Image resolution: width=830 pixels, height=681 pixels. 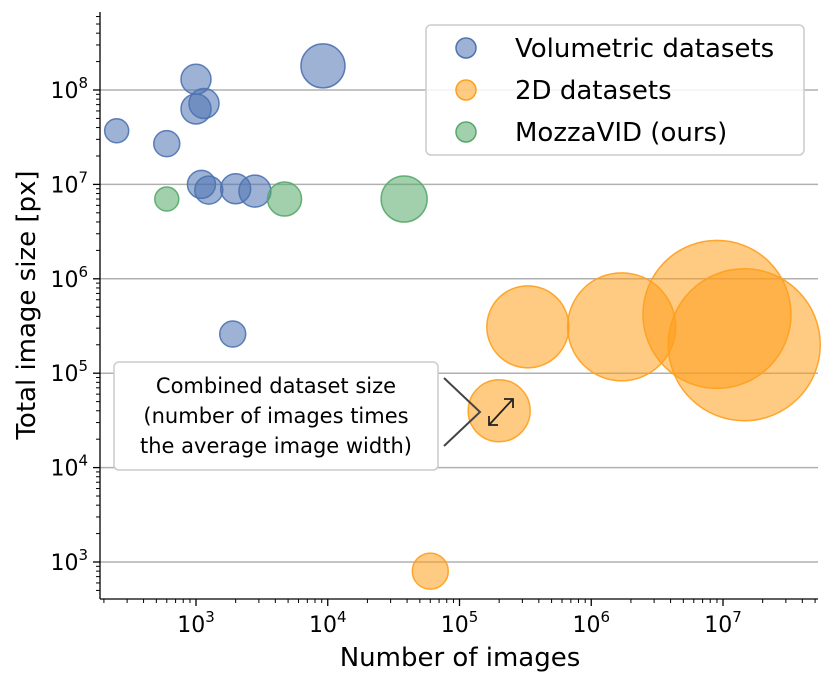 What do you see at coordinates (69, 467) in the screenshot?
I see `y-tick-label: 10⁴` at bounding box center [69, 467].